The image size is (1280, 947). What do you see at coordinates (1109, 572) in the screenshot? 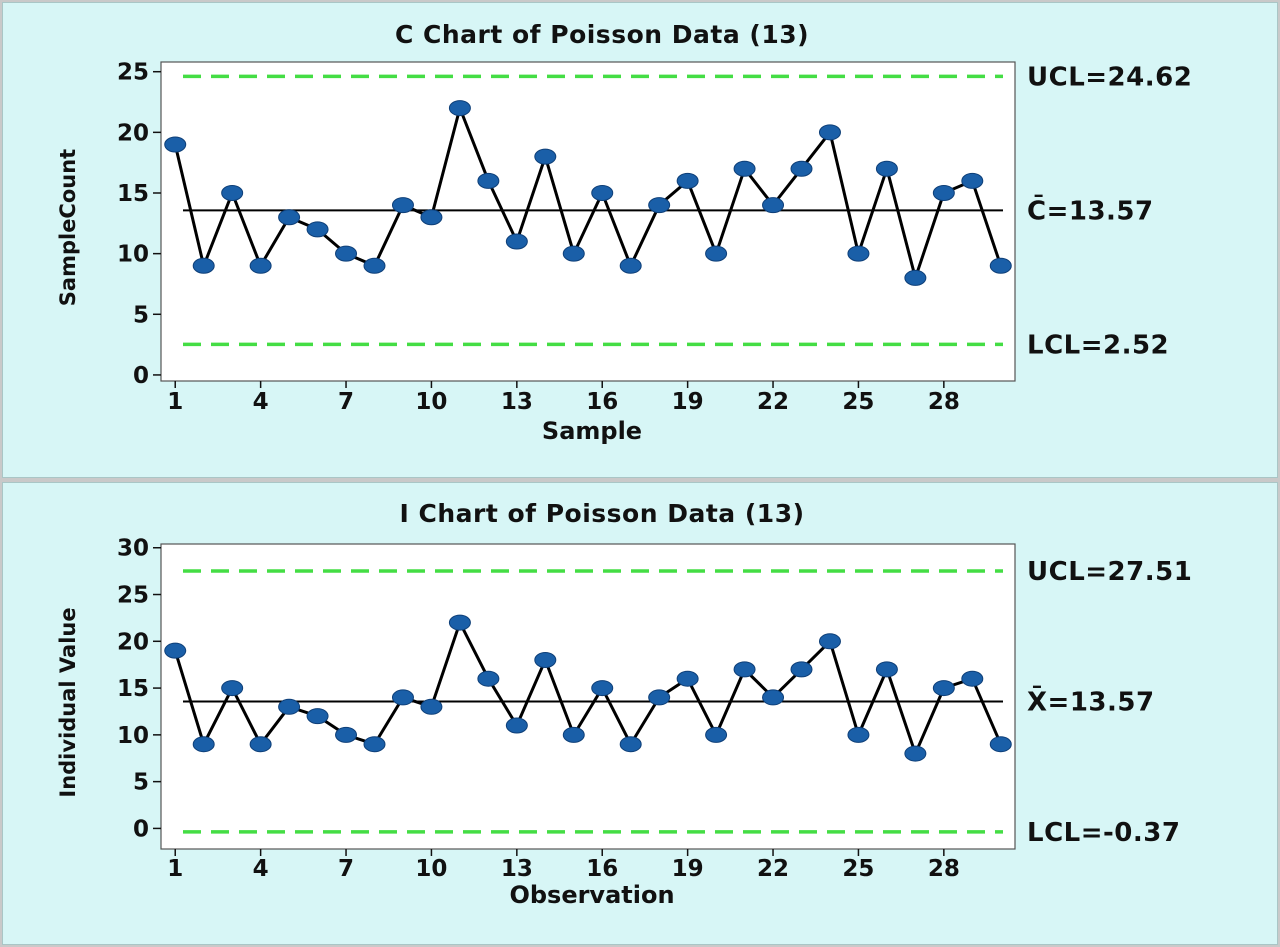
I see `ucl-label: UCL=27.51` at bounding box center [1109, 572].